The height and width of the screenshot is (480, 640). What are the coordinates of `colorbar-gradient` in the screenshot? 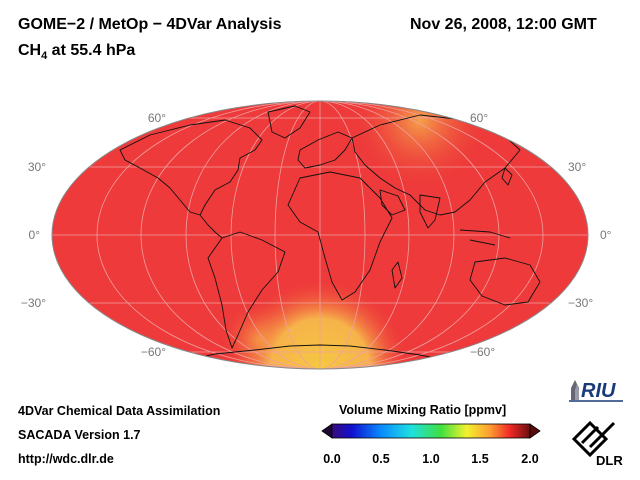 It's located at (431, 431).